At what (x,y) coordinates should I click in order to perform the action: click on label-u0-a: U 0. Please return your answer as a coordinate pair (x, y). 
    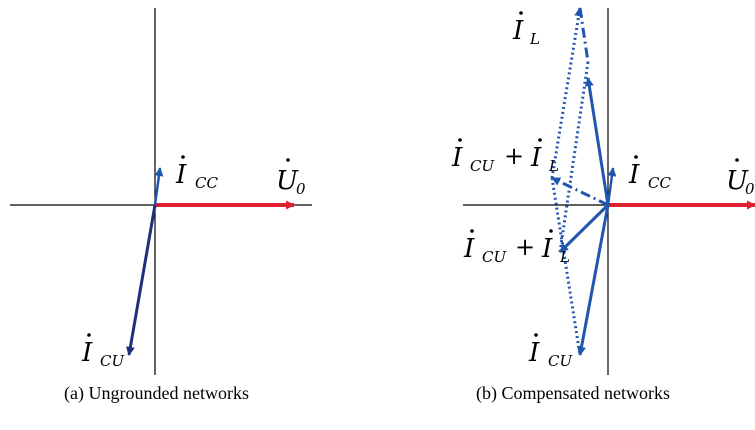
    Looking at the image, I should click on (291, 178).